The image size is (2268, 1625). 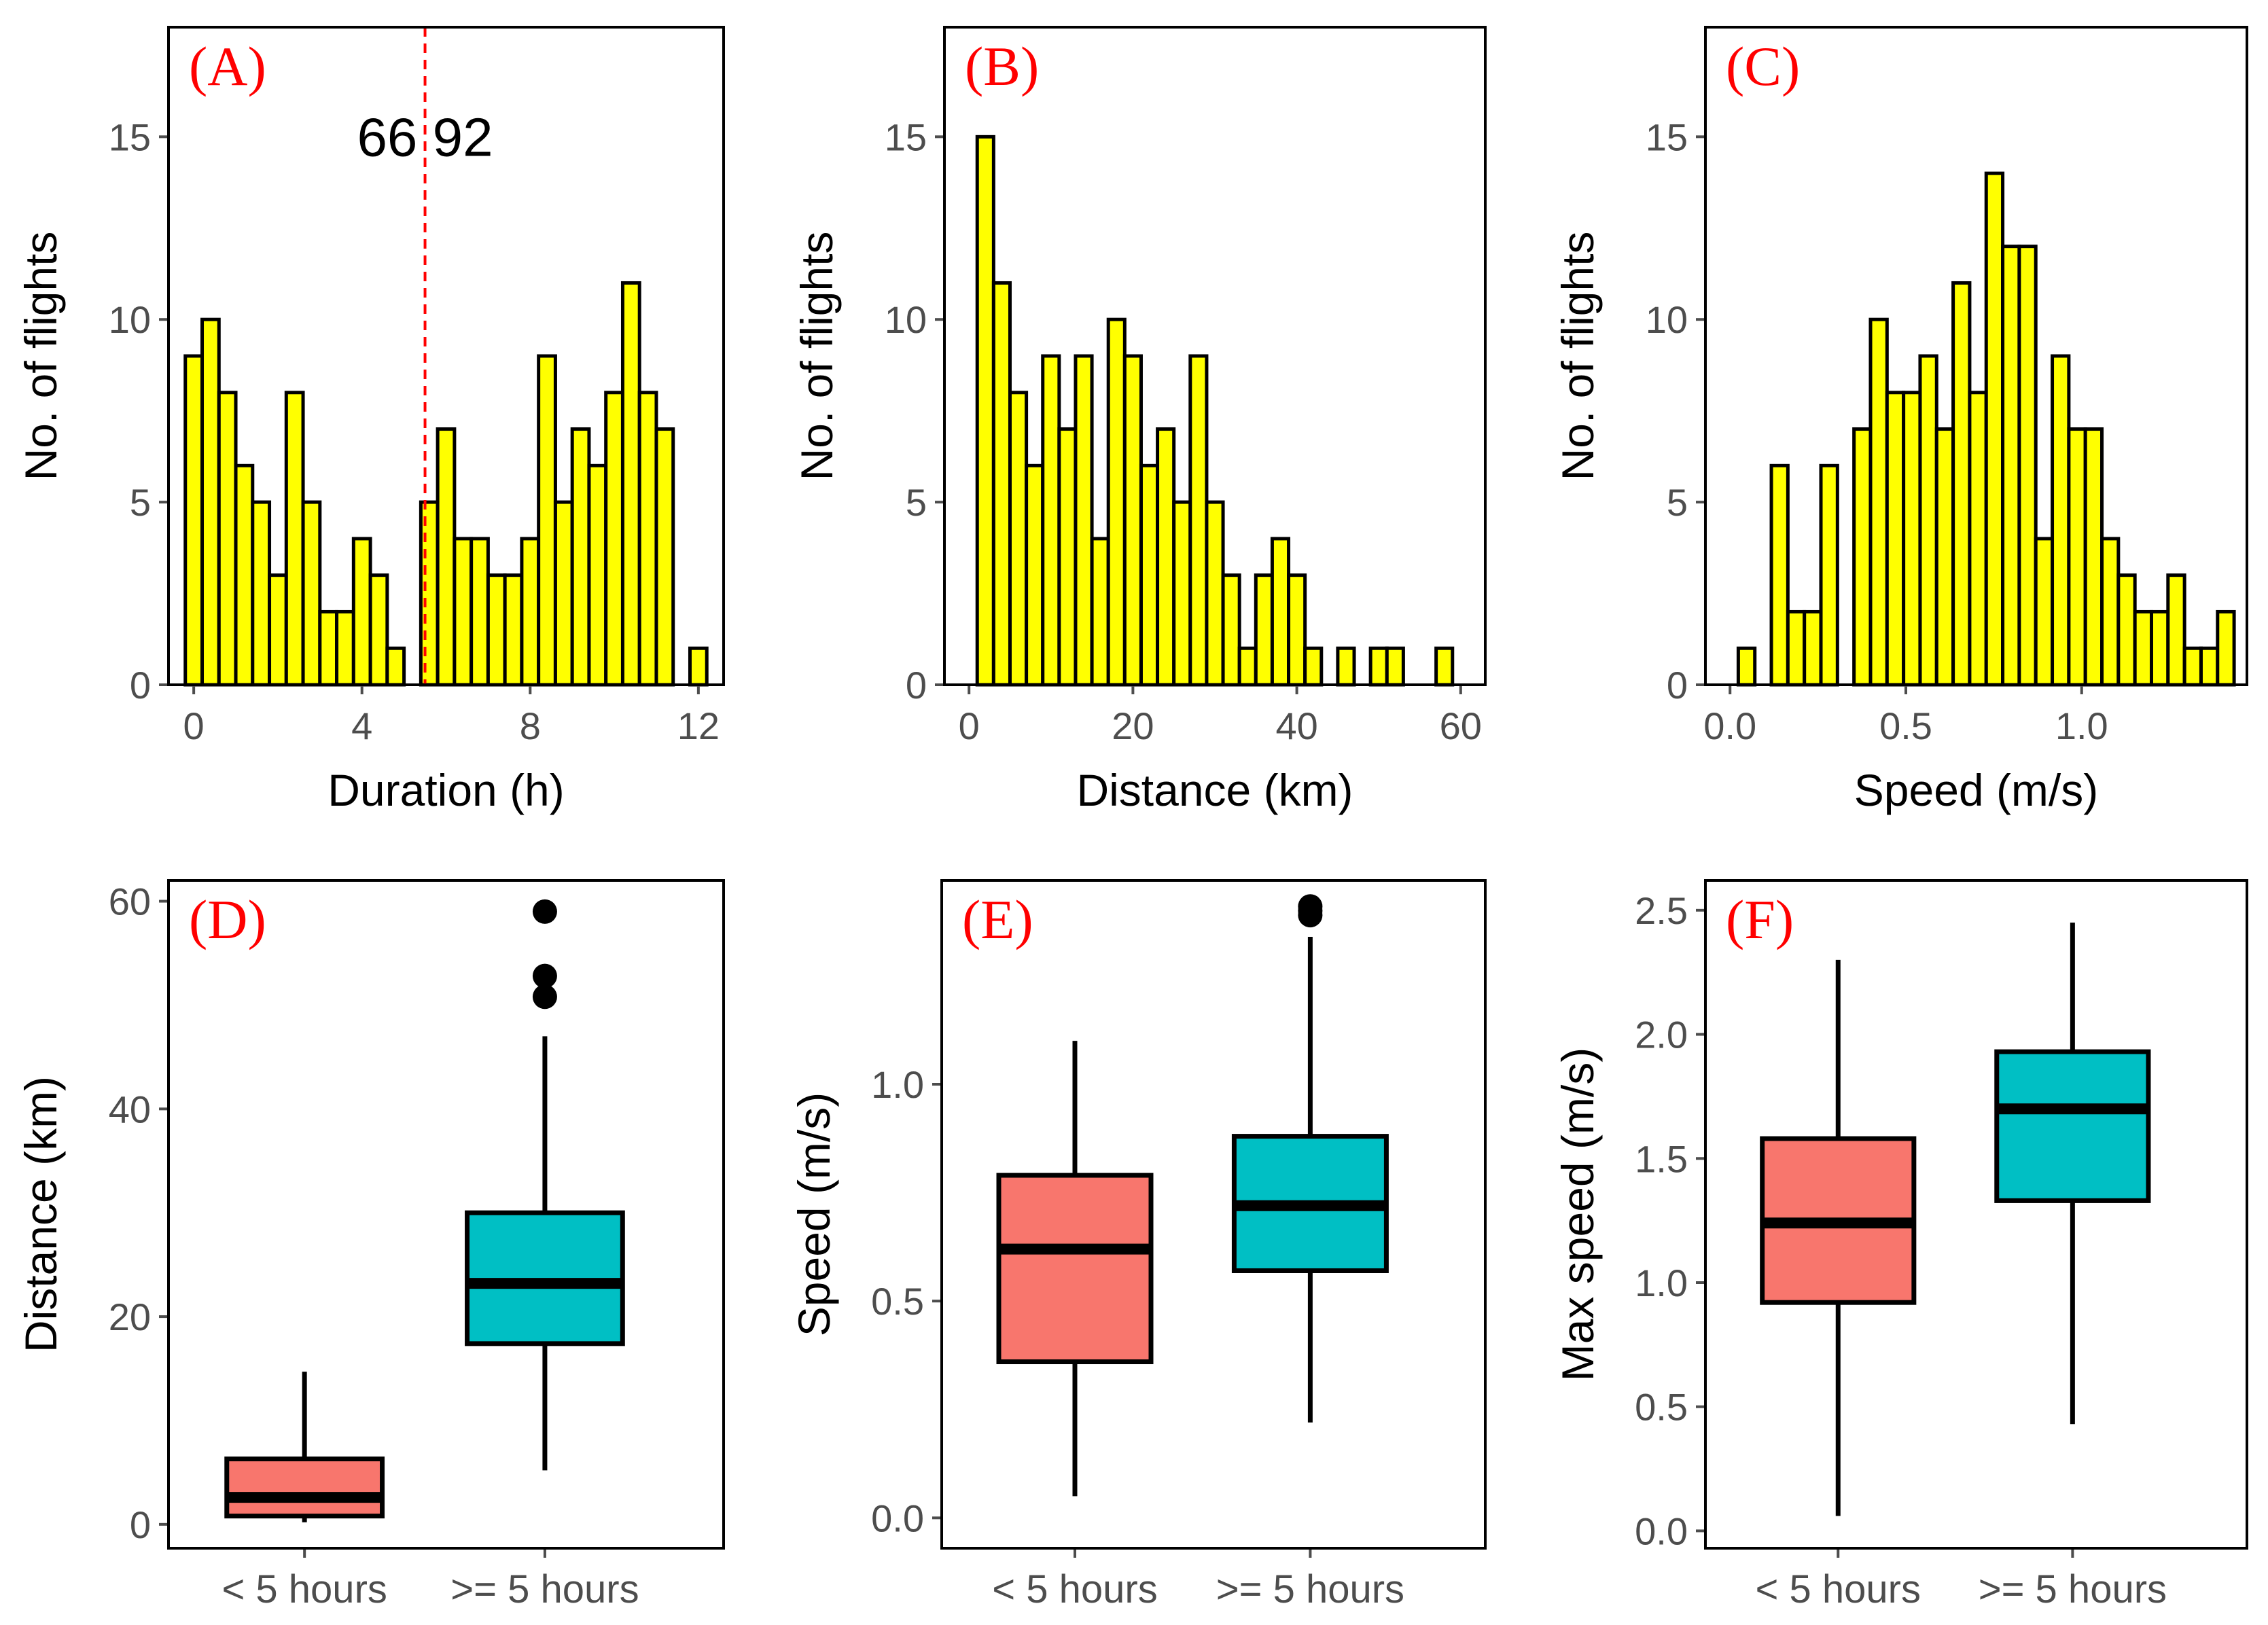 What do you see at coordinates (898, 1301) in the screenshot?
I see `y-tick-label: 0.5` at bounding box center [898, 1301].